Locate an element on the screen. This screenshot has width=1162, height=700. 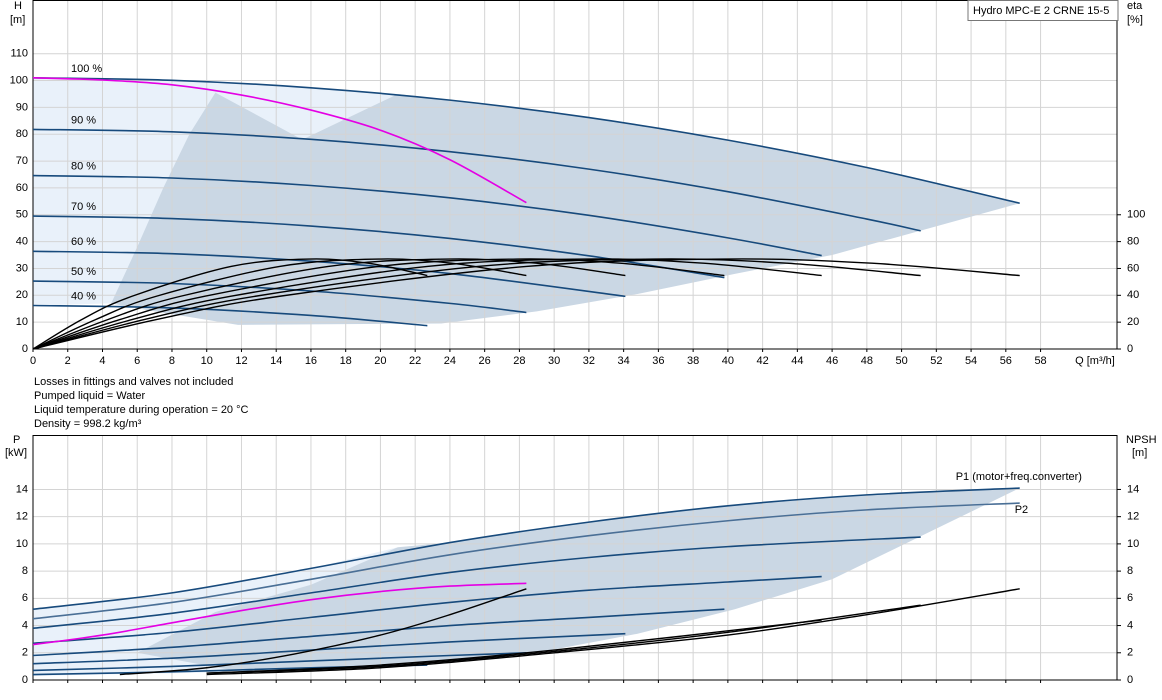
x-tick-label: 8 is located at coordinates (172, 361).